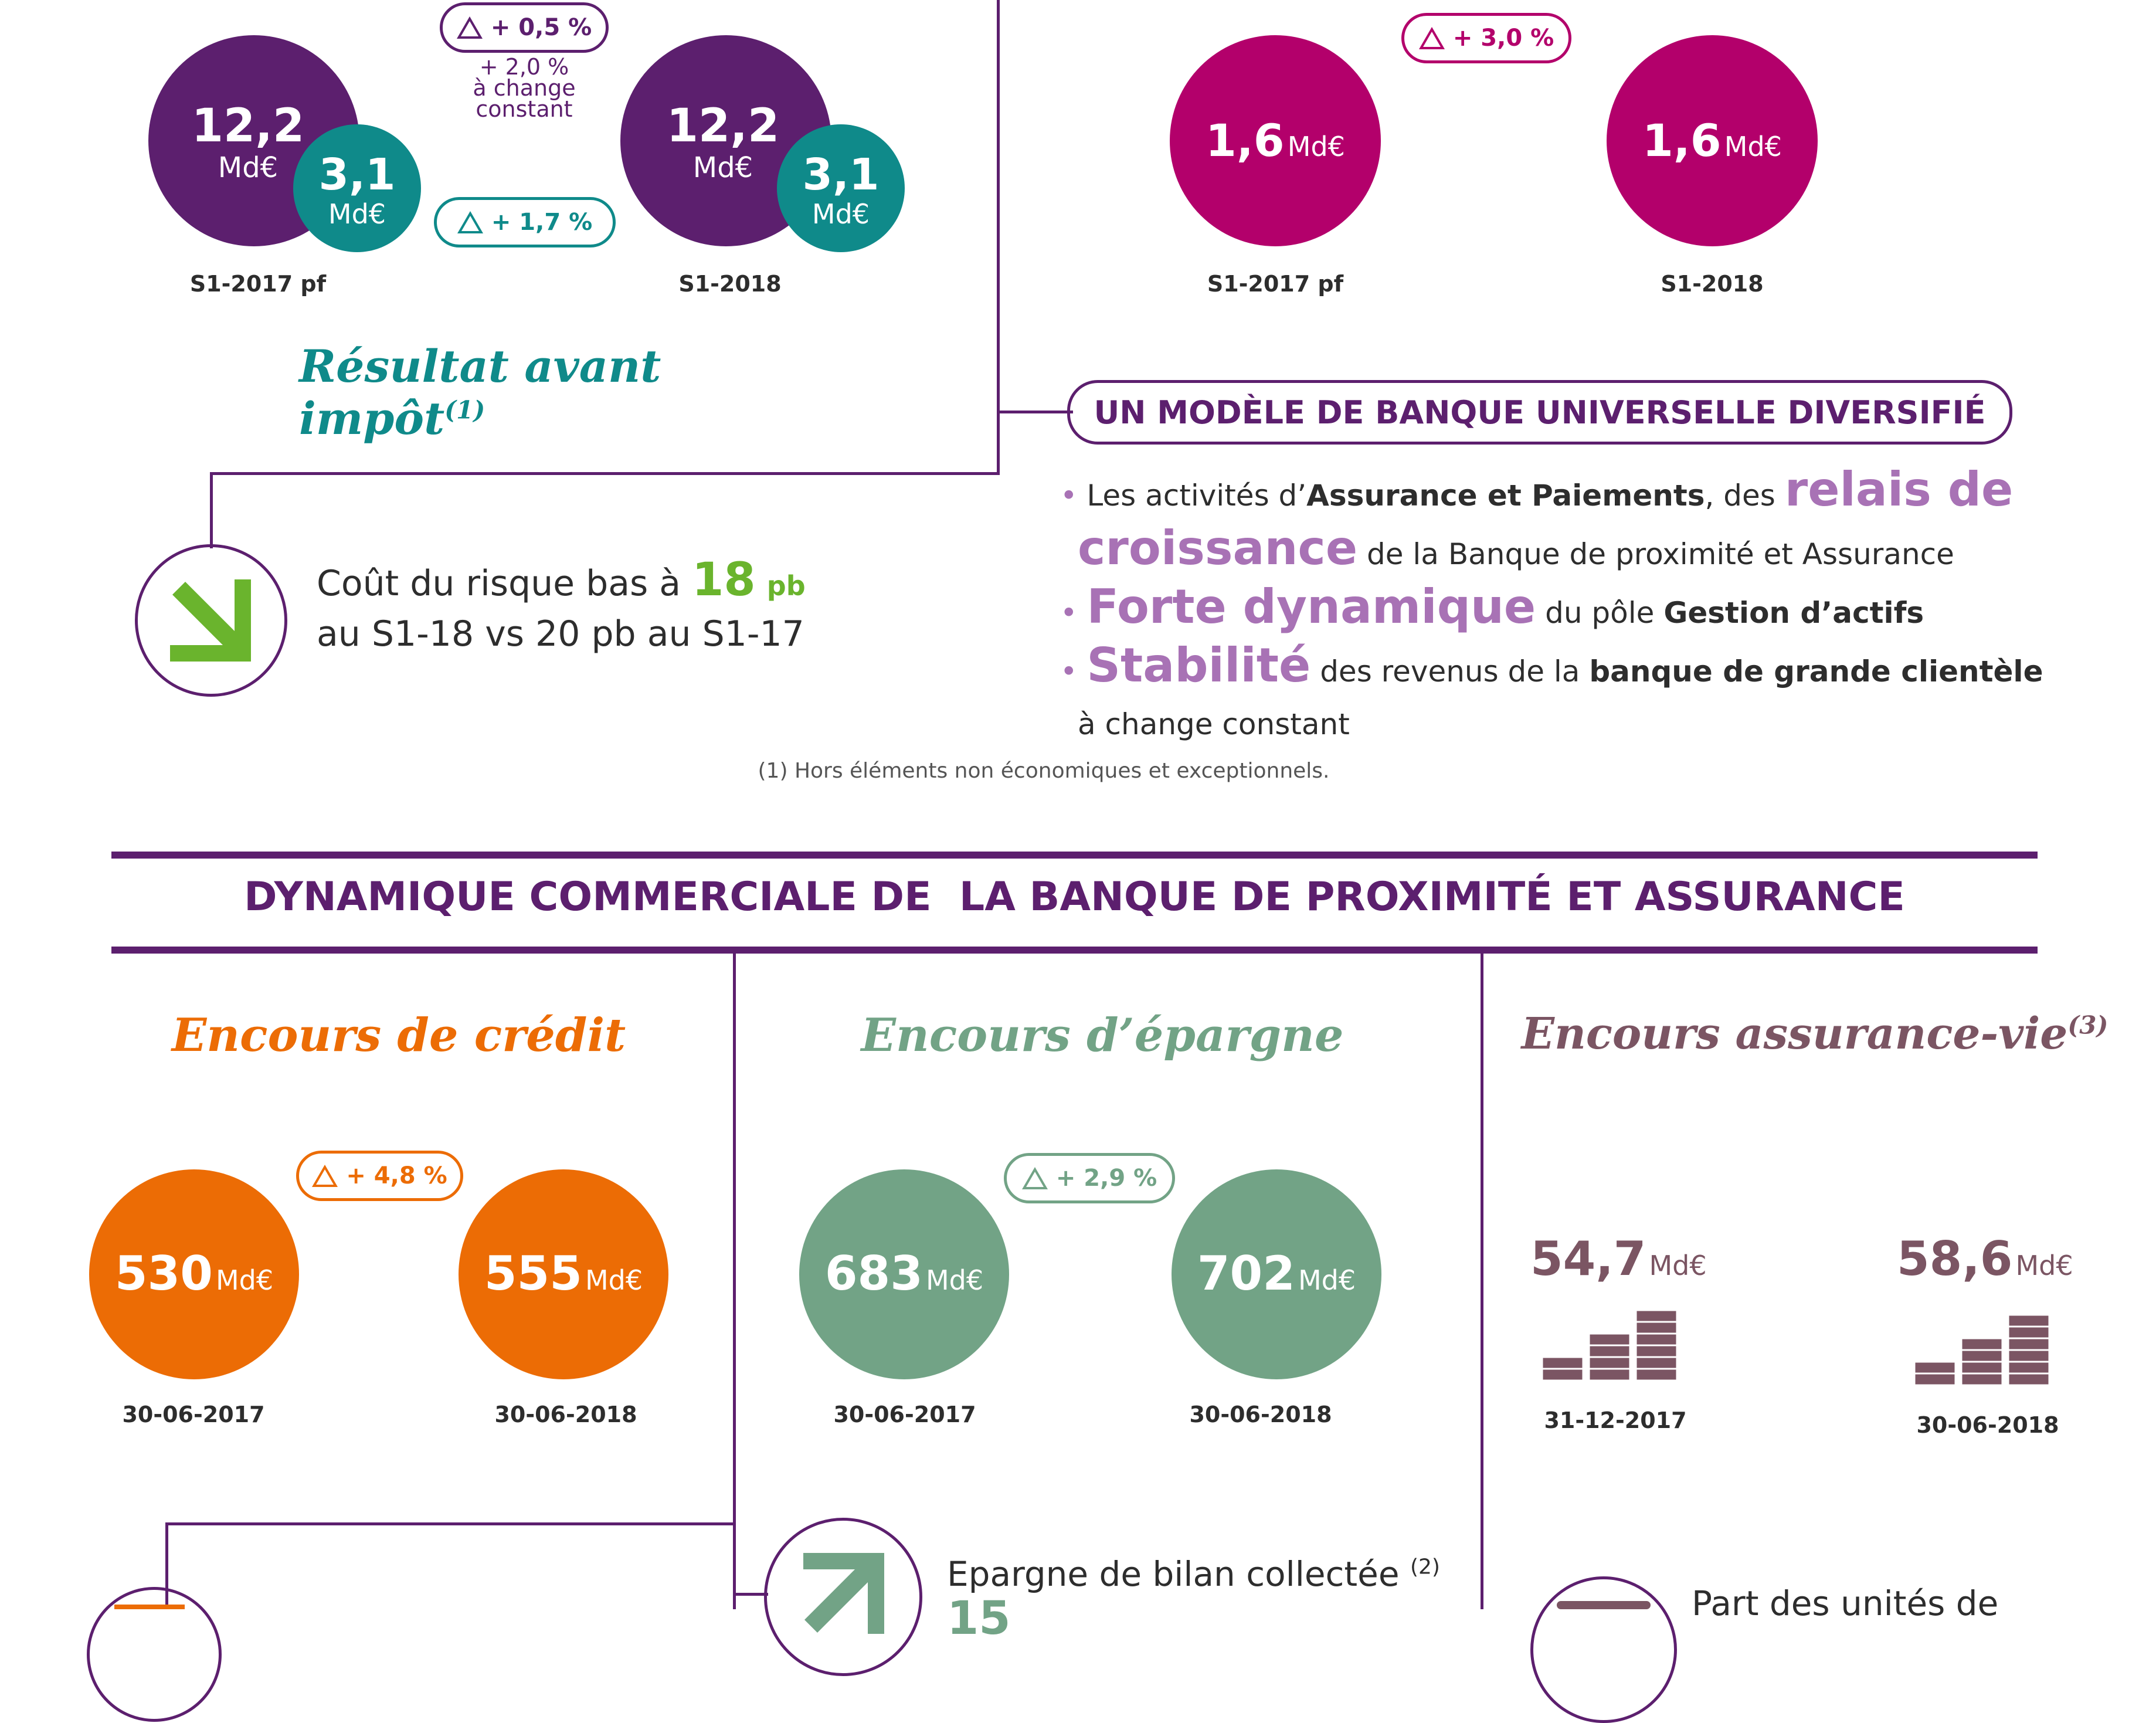 The height and width of the screenshot is (1723, 2156). What do you see at coordinates (149, 1607) in the screenshot?
I see `credit-icon-shape` at bounding box center [149, 1607].